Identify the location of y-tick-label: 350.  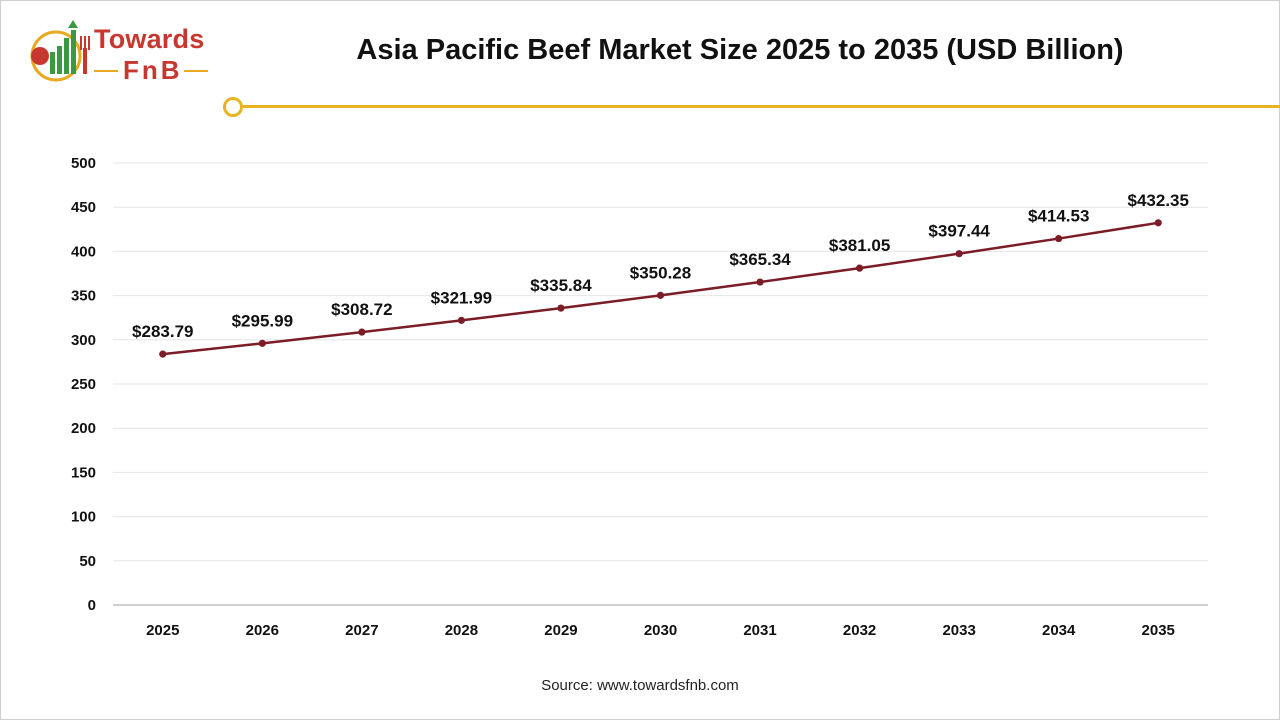
(83, 296).